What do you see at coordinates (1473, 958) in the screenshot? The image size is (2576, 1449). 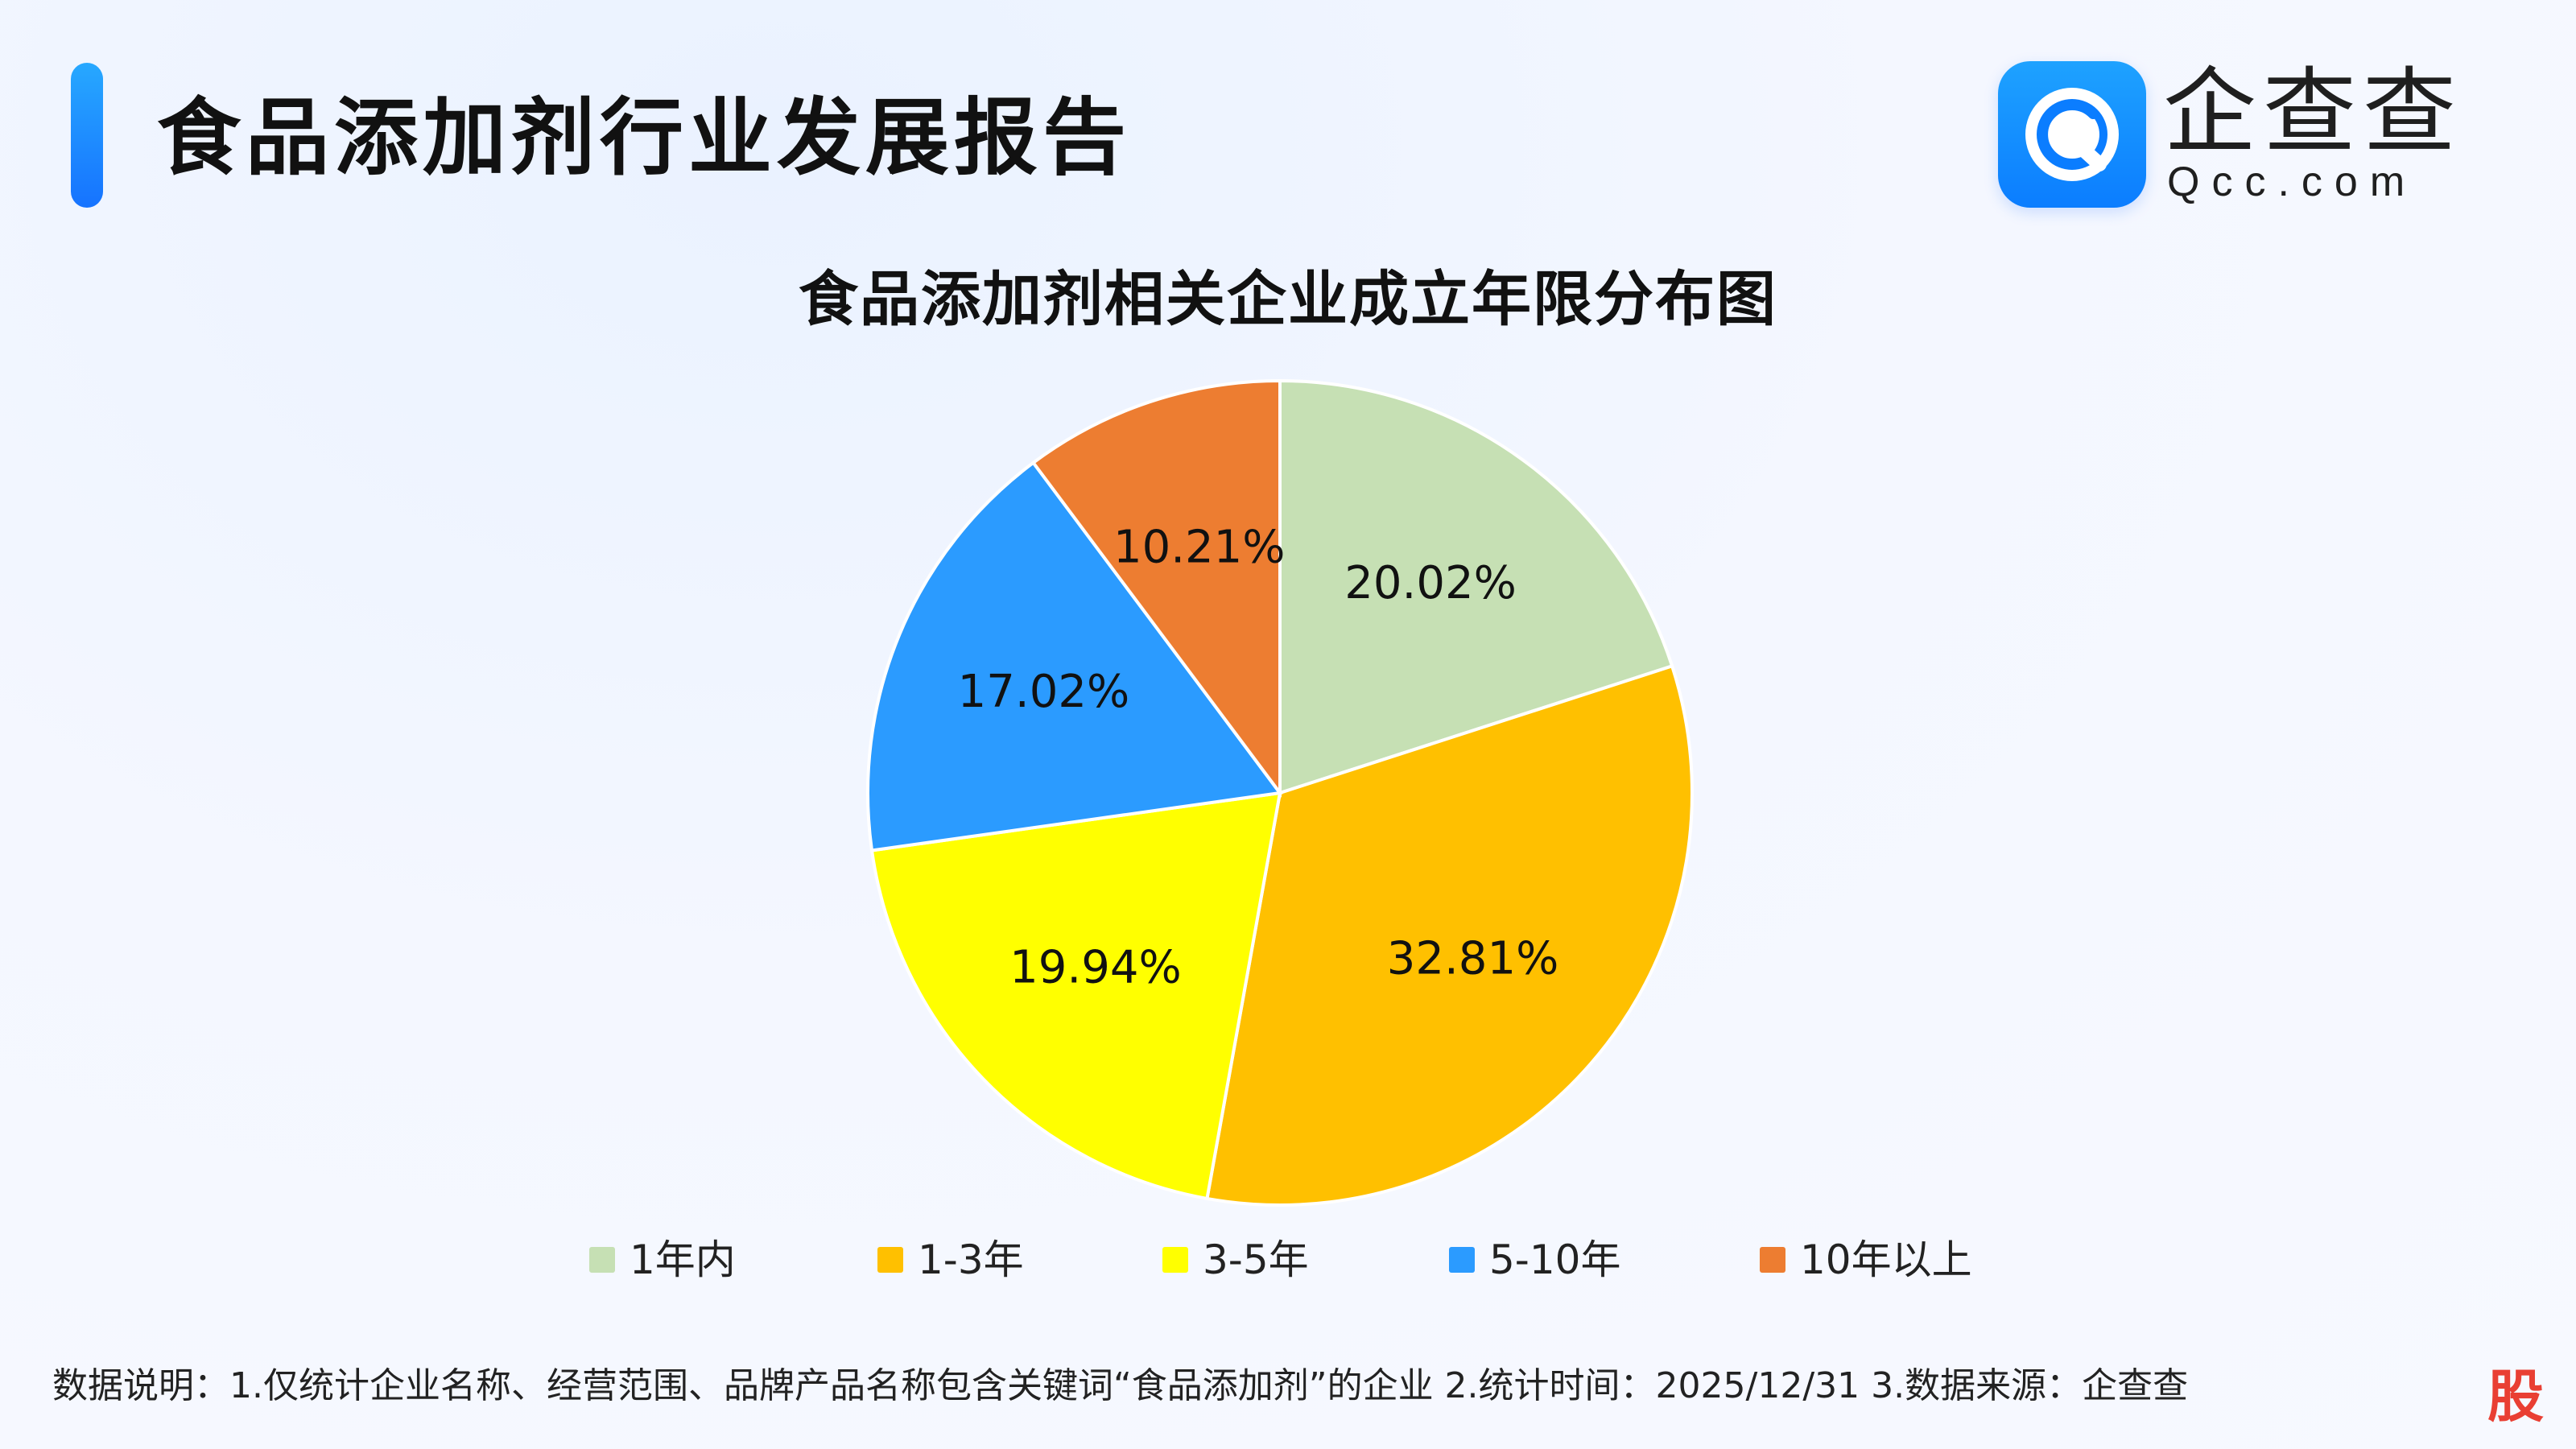 I see `pie-label-1: 32.81%` at bounding box center [1473, 958].